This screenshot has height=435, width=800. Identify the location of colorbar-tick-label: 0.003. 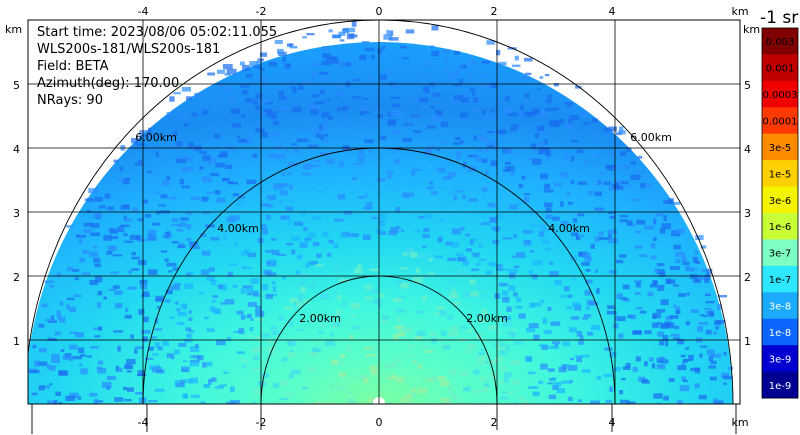
(780, 42).